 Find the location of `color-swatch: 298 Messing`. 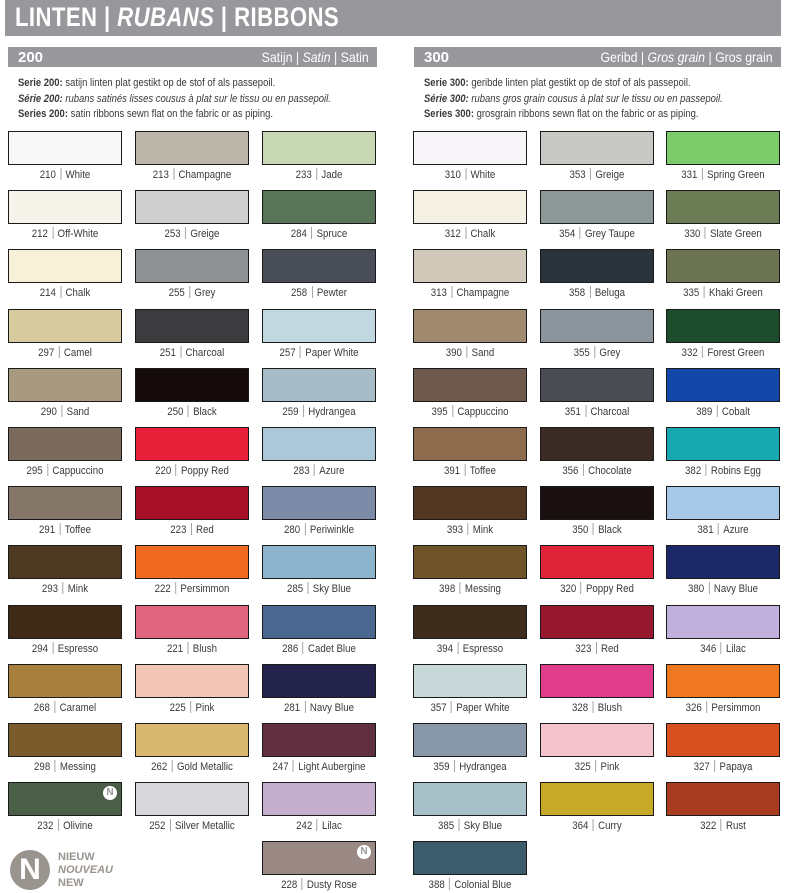

color-swatch: 298 Messing is located at coordinates (65, 748).